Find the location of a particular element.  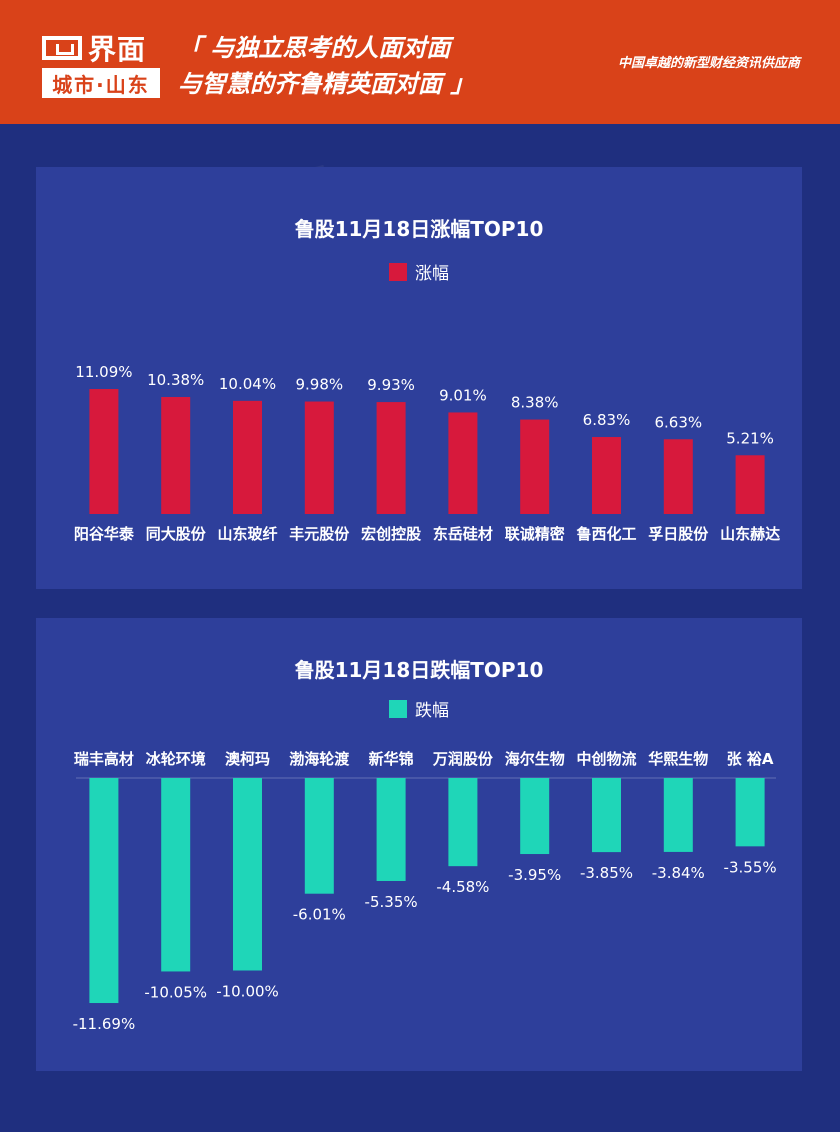

data-label-2: -10.00% is located at coordinates (247, 992).